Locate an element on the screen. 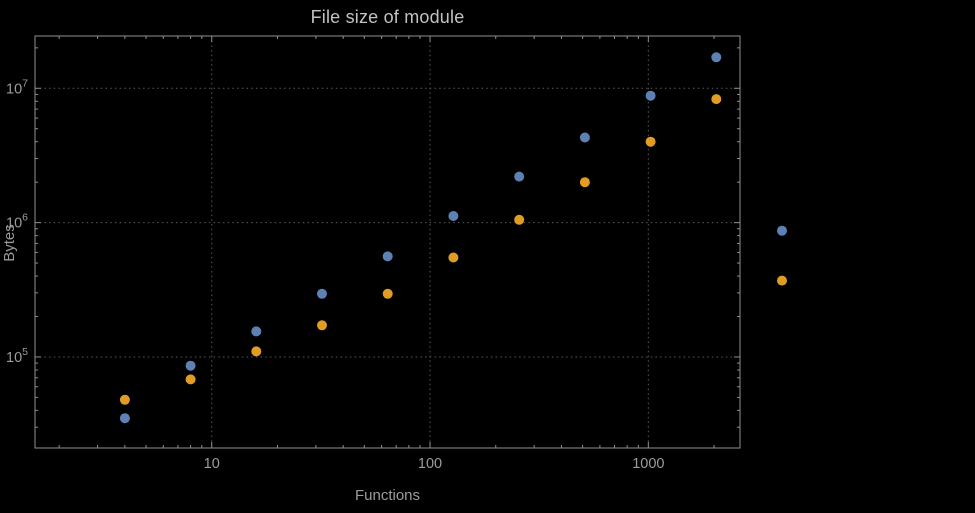 The width and height of the screenshot is (975, 513). y-tick-label: 10⁶ is located at coordinates (17, 222).